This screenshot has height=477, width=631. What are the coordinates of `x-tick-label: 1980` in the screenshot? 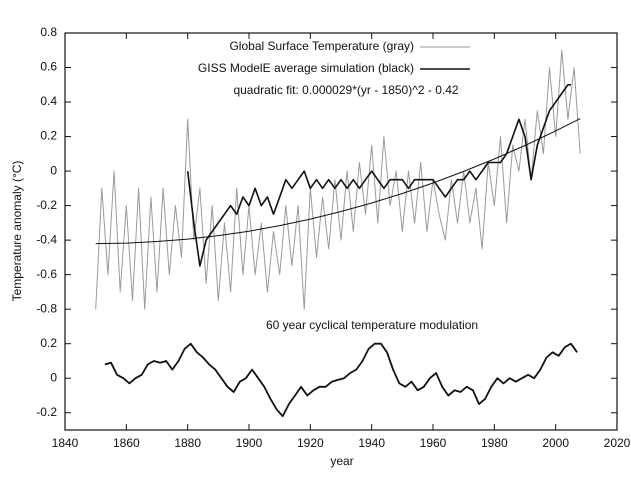 It's located at (494, 443).